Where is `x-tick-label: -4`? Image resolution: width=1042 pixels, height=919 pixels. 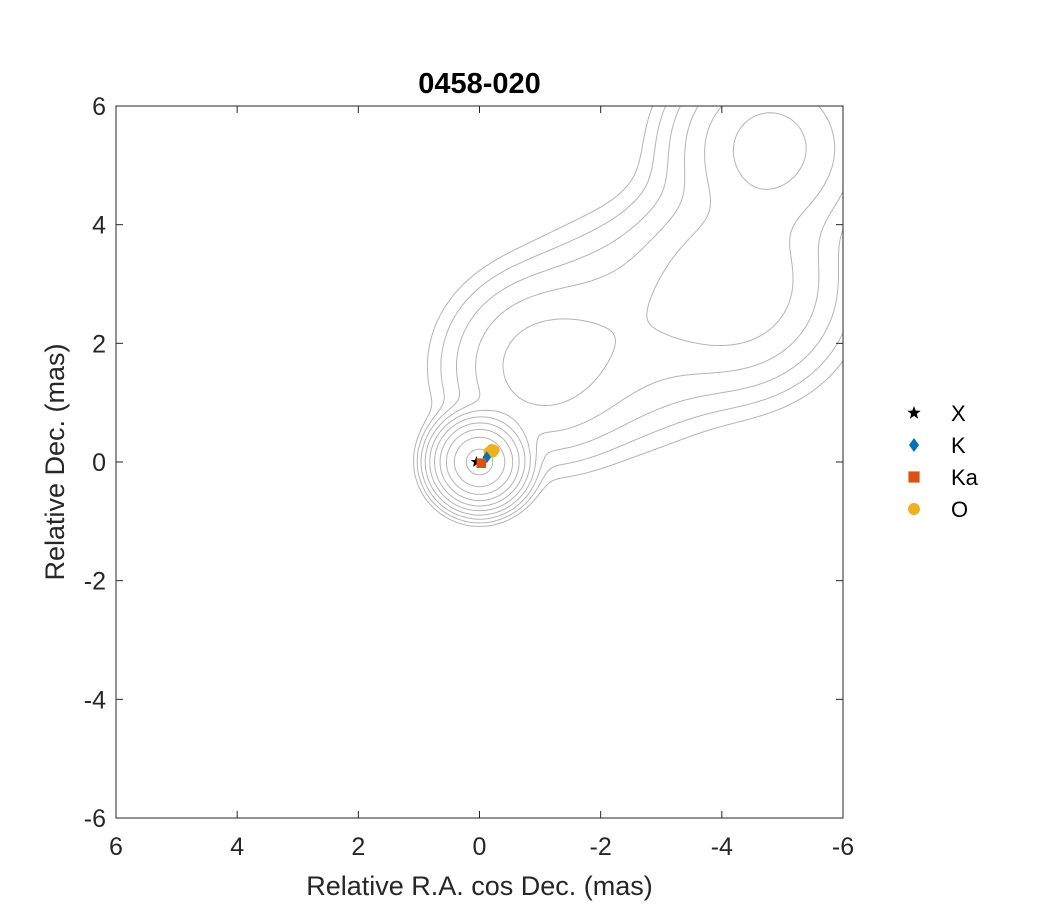
x-tick-label: -4 is located at coordinates (722, 847).